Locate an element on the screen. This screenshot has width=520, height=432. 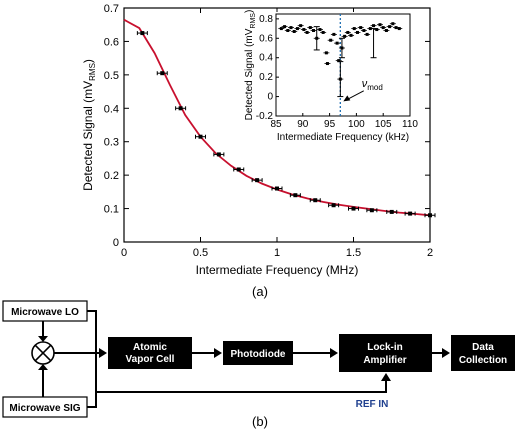
inset-x-tick-label: 110 is located at coordinates (410, 124).